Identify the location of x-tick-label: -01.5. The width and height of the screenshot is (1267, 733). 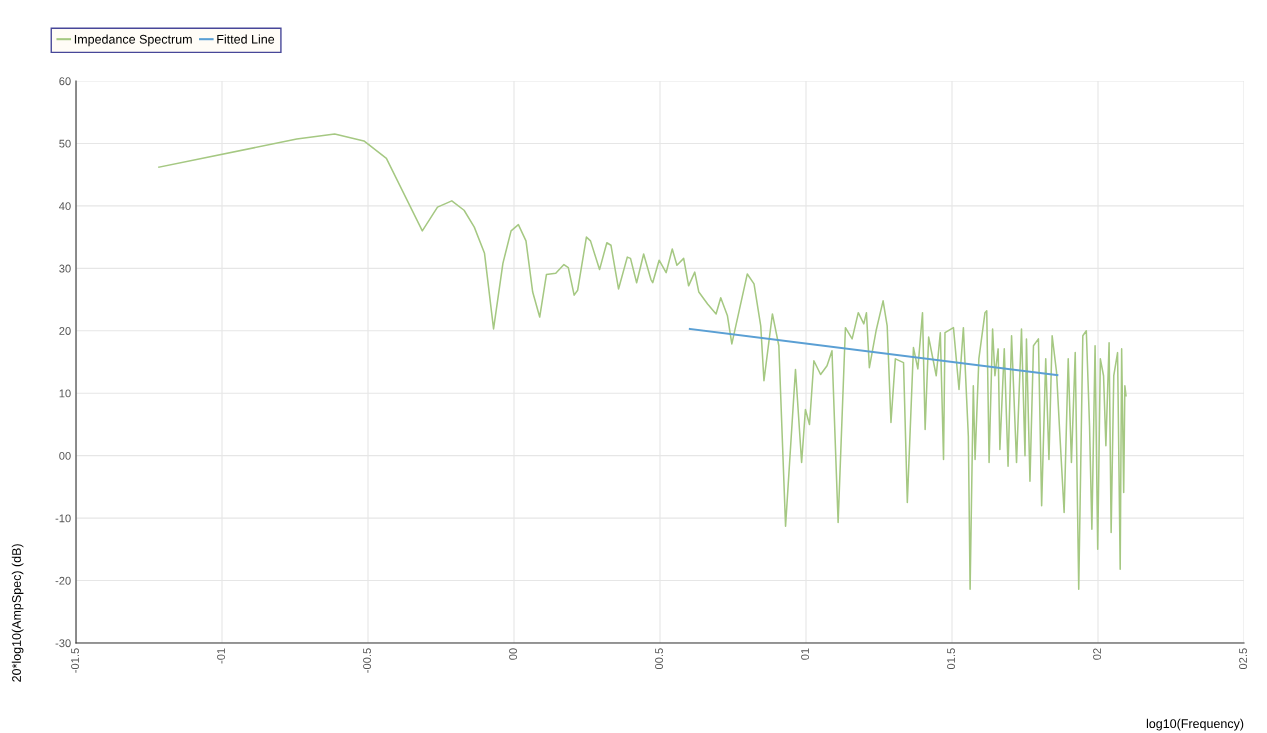
(75, 660).